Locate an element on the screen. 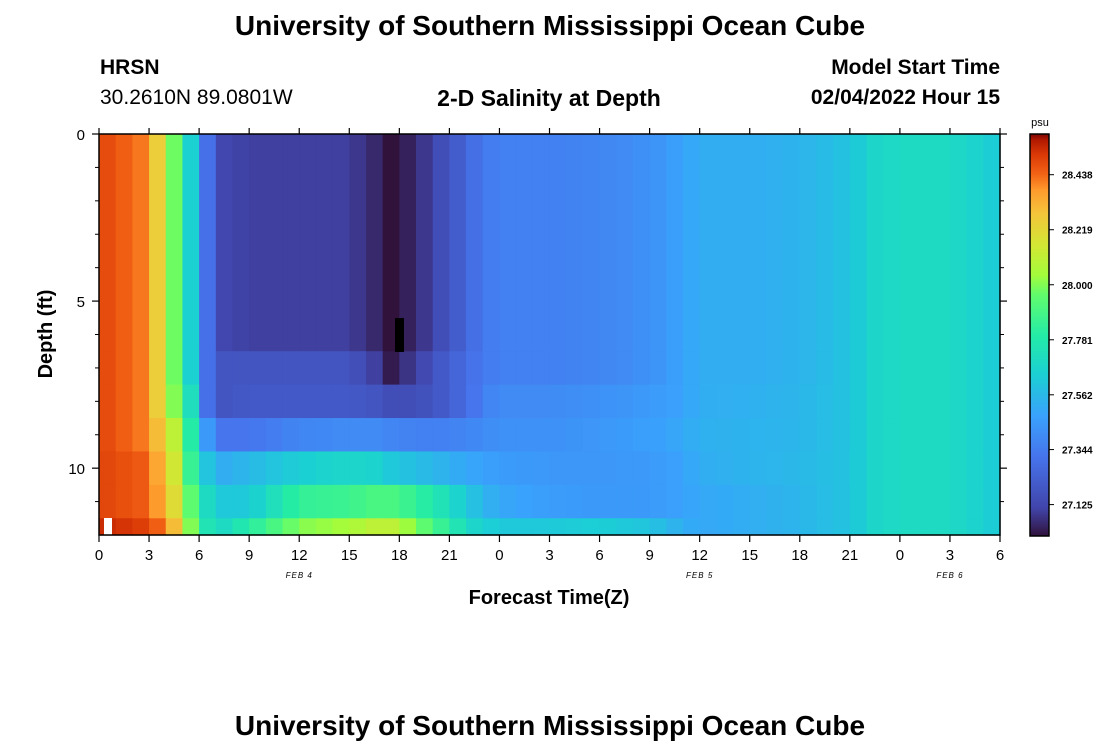 Image resolution: width=1100 pixels, height=750 pixels. x-tick-label: 15 is located at coordinates (749, 555).